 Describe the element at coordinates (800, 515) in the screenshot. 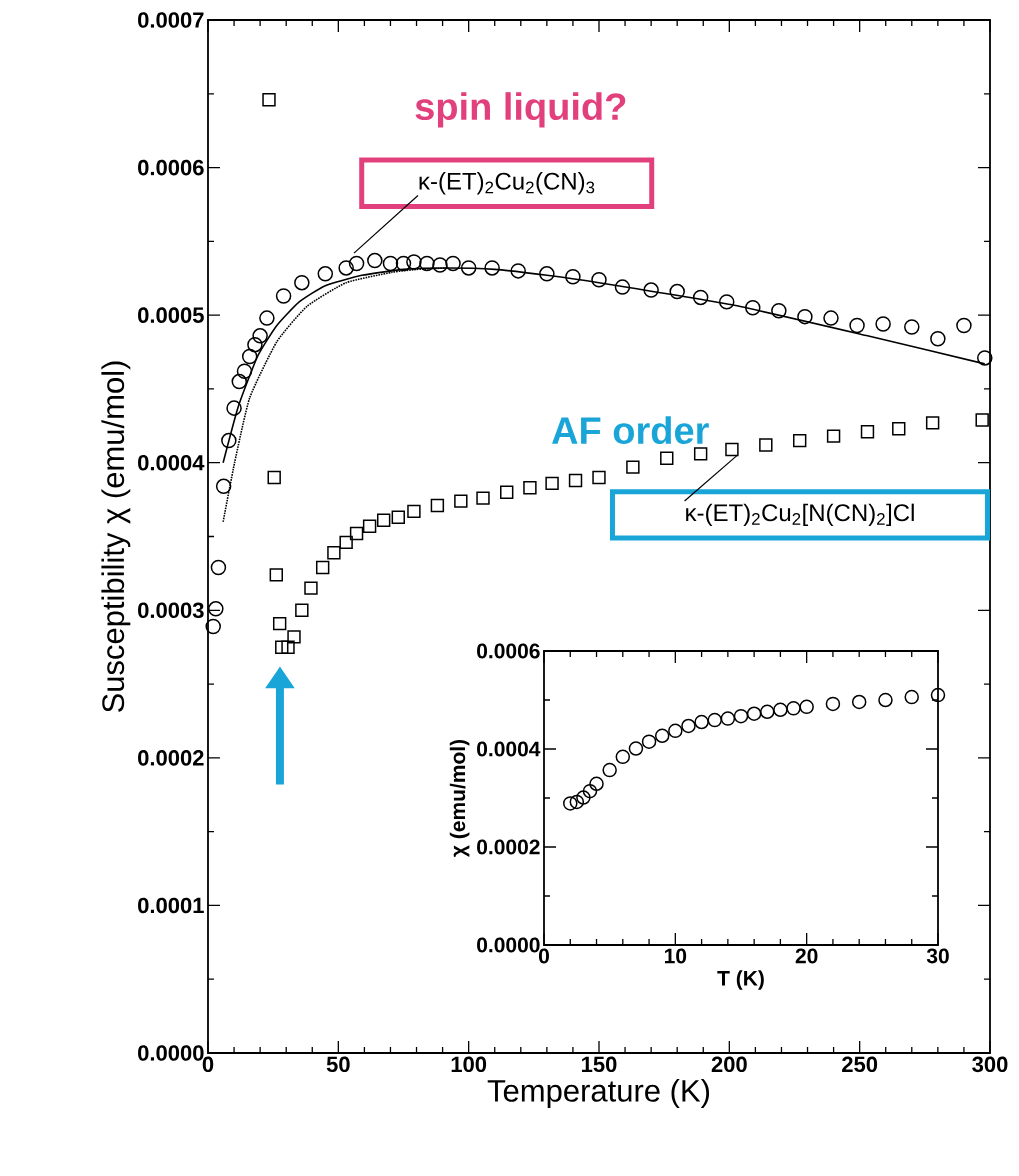

I see `annotation: κ-(ET)$_{2}$Cu$_{2}$[N(CN)$_{2}$]Cl` at that location.